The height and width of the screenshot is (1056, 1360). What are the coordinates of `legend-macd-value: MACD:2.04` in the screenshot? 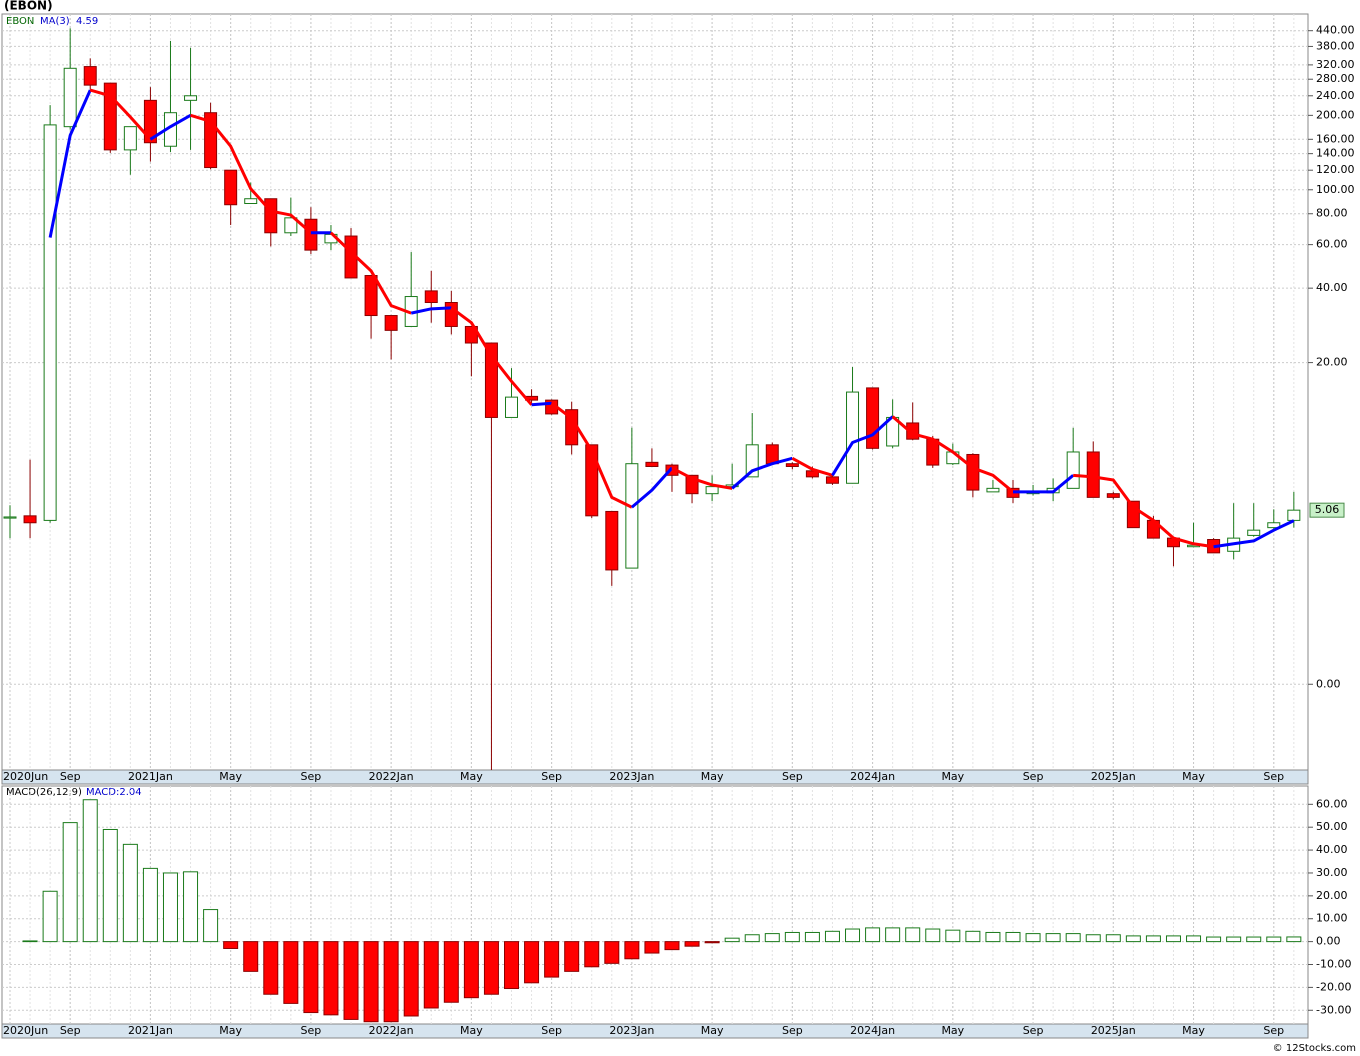 It's located at (114, 792).